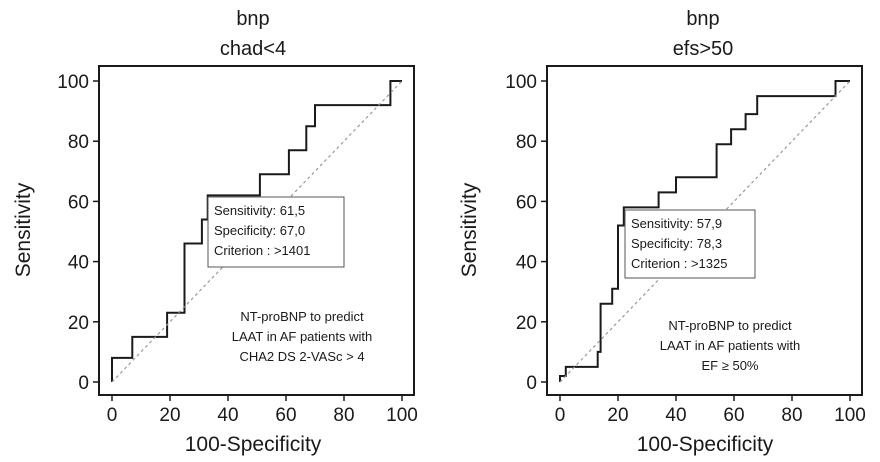 This screenshot has width=880, height=462. Describe the element at coordinates (676, 243) in the screenshot. I see `criterion-box-line: Specificity: 78,3` at that location.